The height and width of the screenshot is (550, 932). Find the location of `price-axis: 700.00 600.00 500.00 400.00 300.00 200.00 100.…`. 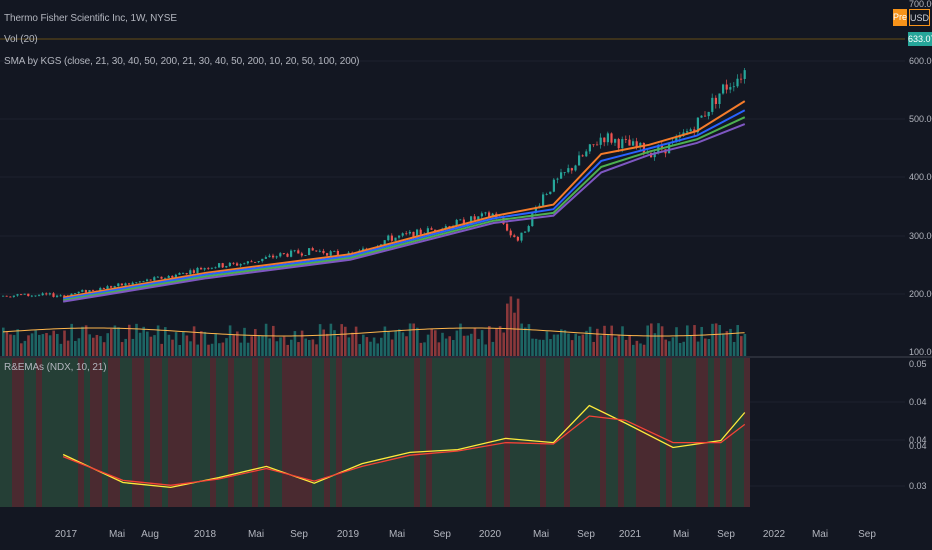

price-axis: 700.00 600.00 500.00 400.00 300.00 200.00 100.… is located at coordinates (920, 178).